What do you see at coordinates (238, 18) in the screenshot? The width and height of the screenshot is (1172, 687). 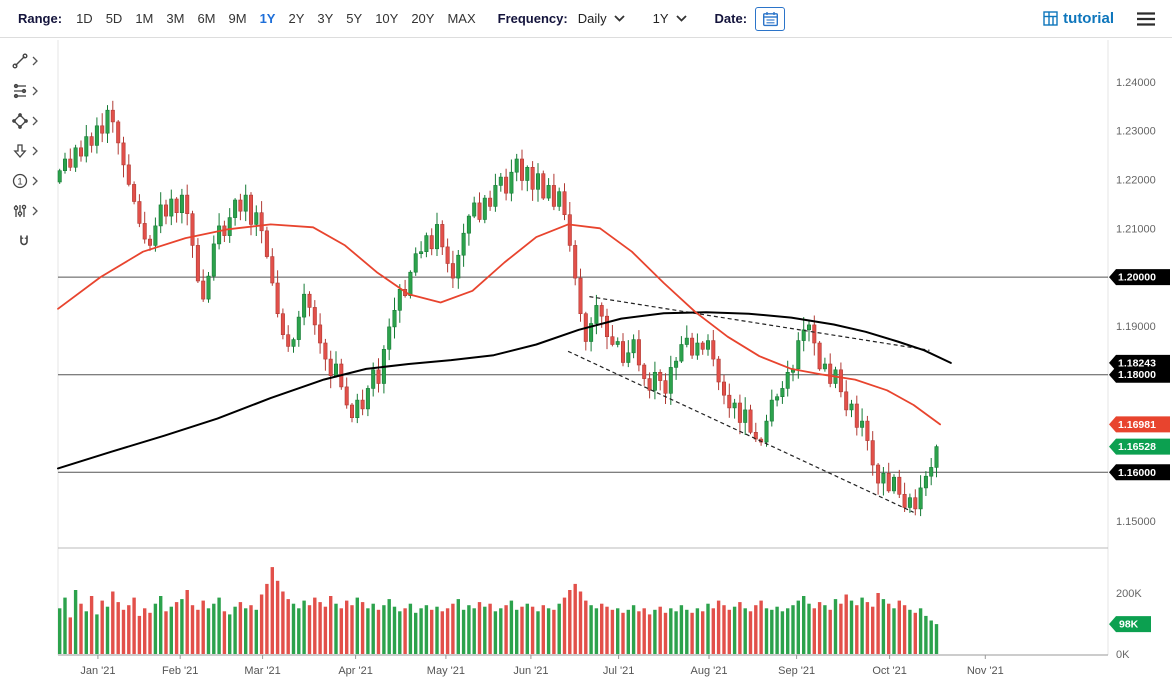 I see `range-button-9m: 9M` at bounding box center [238, 18].